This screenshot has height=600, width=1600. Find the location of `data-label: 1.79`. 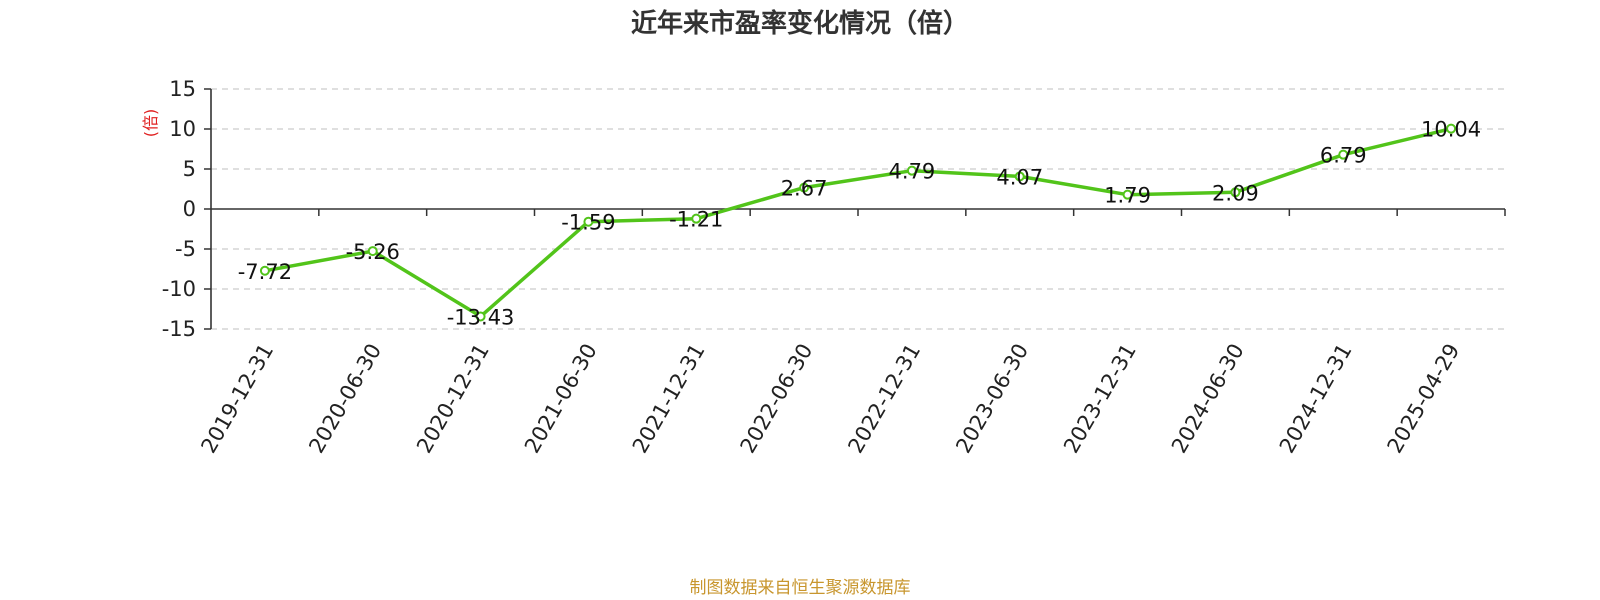

data-label: 1.79 is located at coordinates (1127, 196).